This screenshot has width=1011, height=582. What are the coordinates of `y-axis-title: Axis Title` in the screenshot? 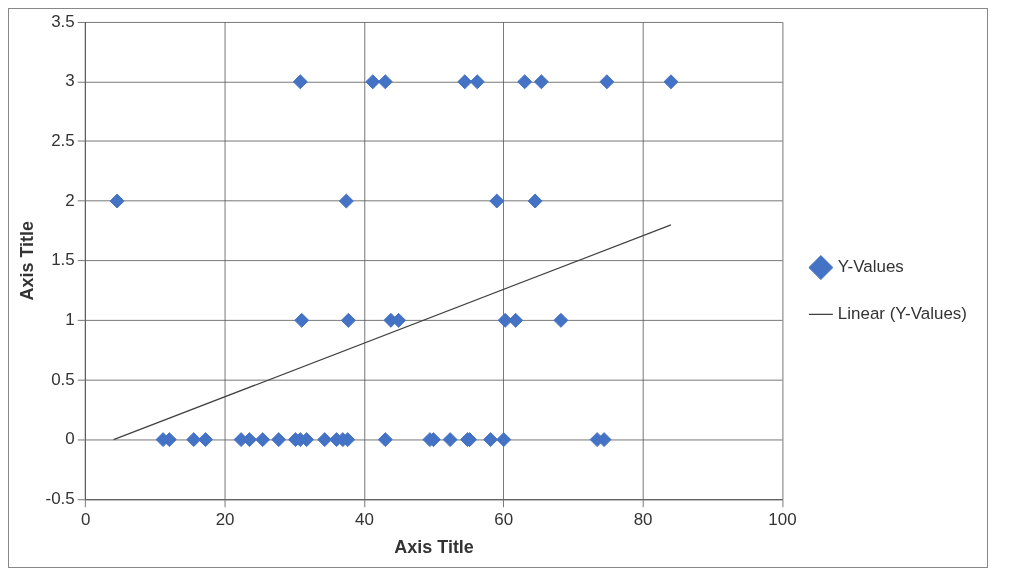 It's located at (26, 261).